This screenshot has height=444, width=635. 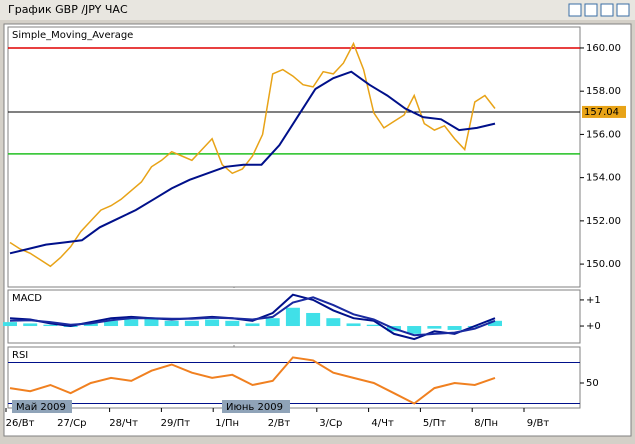 I want to click on x-tick-label: 26/Вт, so click(x=20, y=423).